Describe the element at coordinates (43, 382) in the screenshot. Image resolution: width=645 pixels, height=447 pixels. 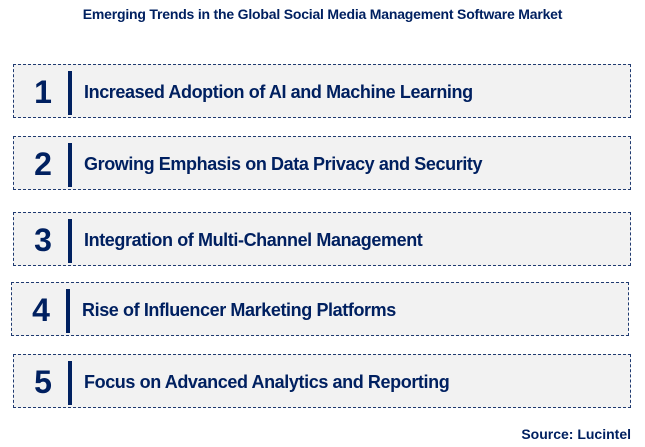
I see `trend-number: 5` at that location.